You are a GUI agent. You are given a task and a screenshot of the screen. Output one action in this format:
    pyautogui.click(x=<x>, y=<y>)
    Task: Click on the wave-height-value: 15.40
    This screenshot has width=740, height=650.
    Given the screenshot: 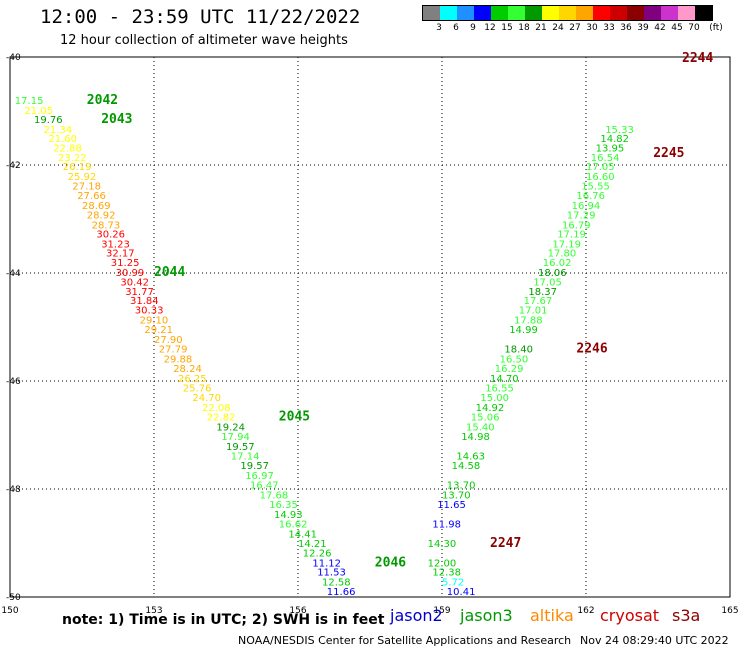 What is the action you would take?
    pyautogui.click(x=480, y=427)
    